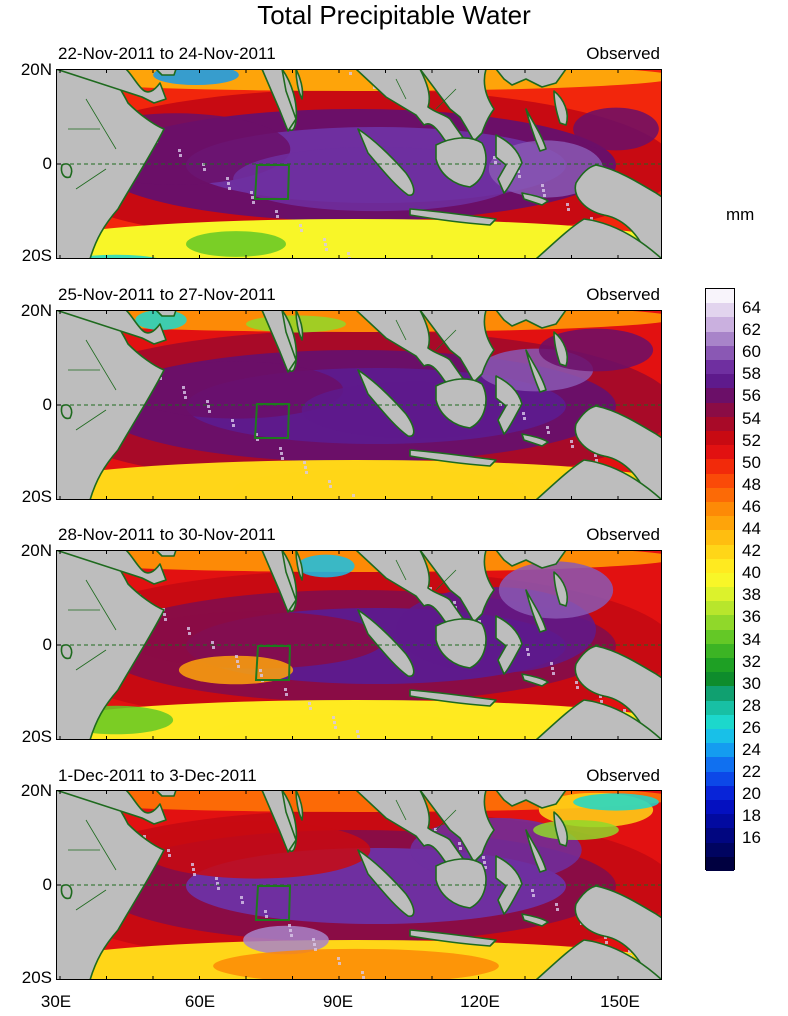 The height and width of the screenshot is (1016, 788). I want to click on colorbar-tick-label: 64, so click(751, 307).